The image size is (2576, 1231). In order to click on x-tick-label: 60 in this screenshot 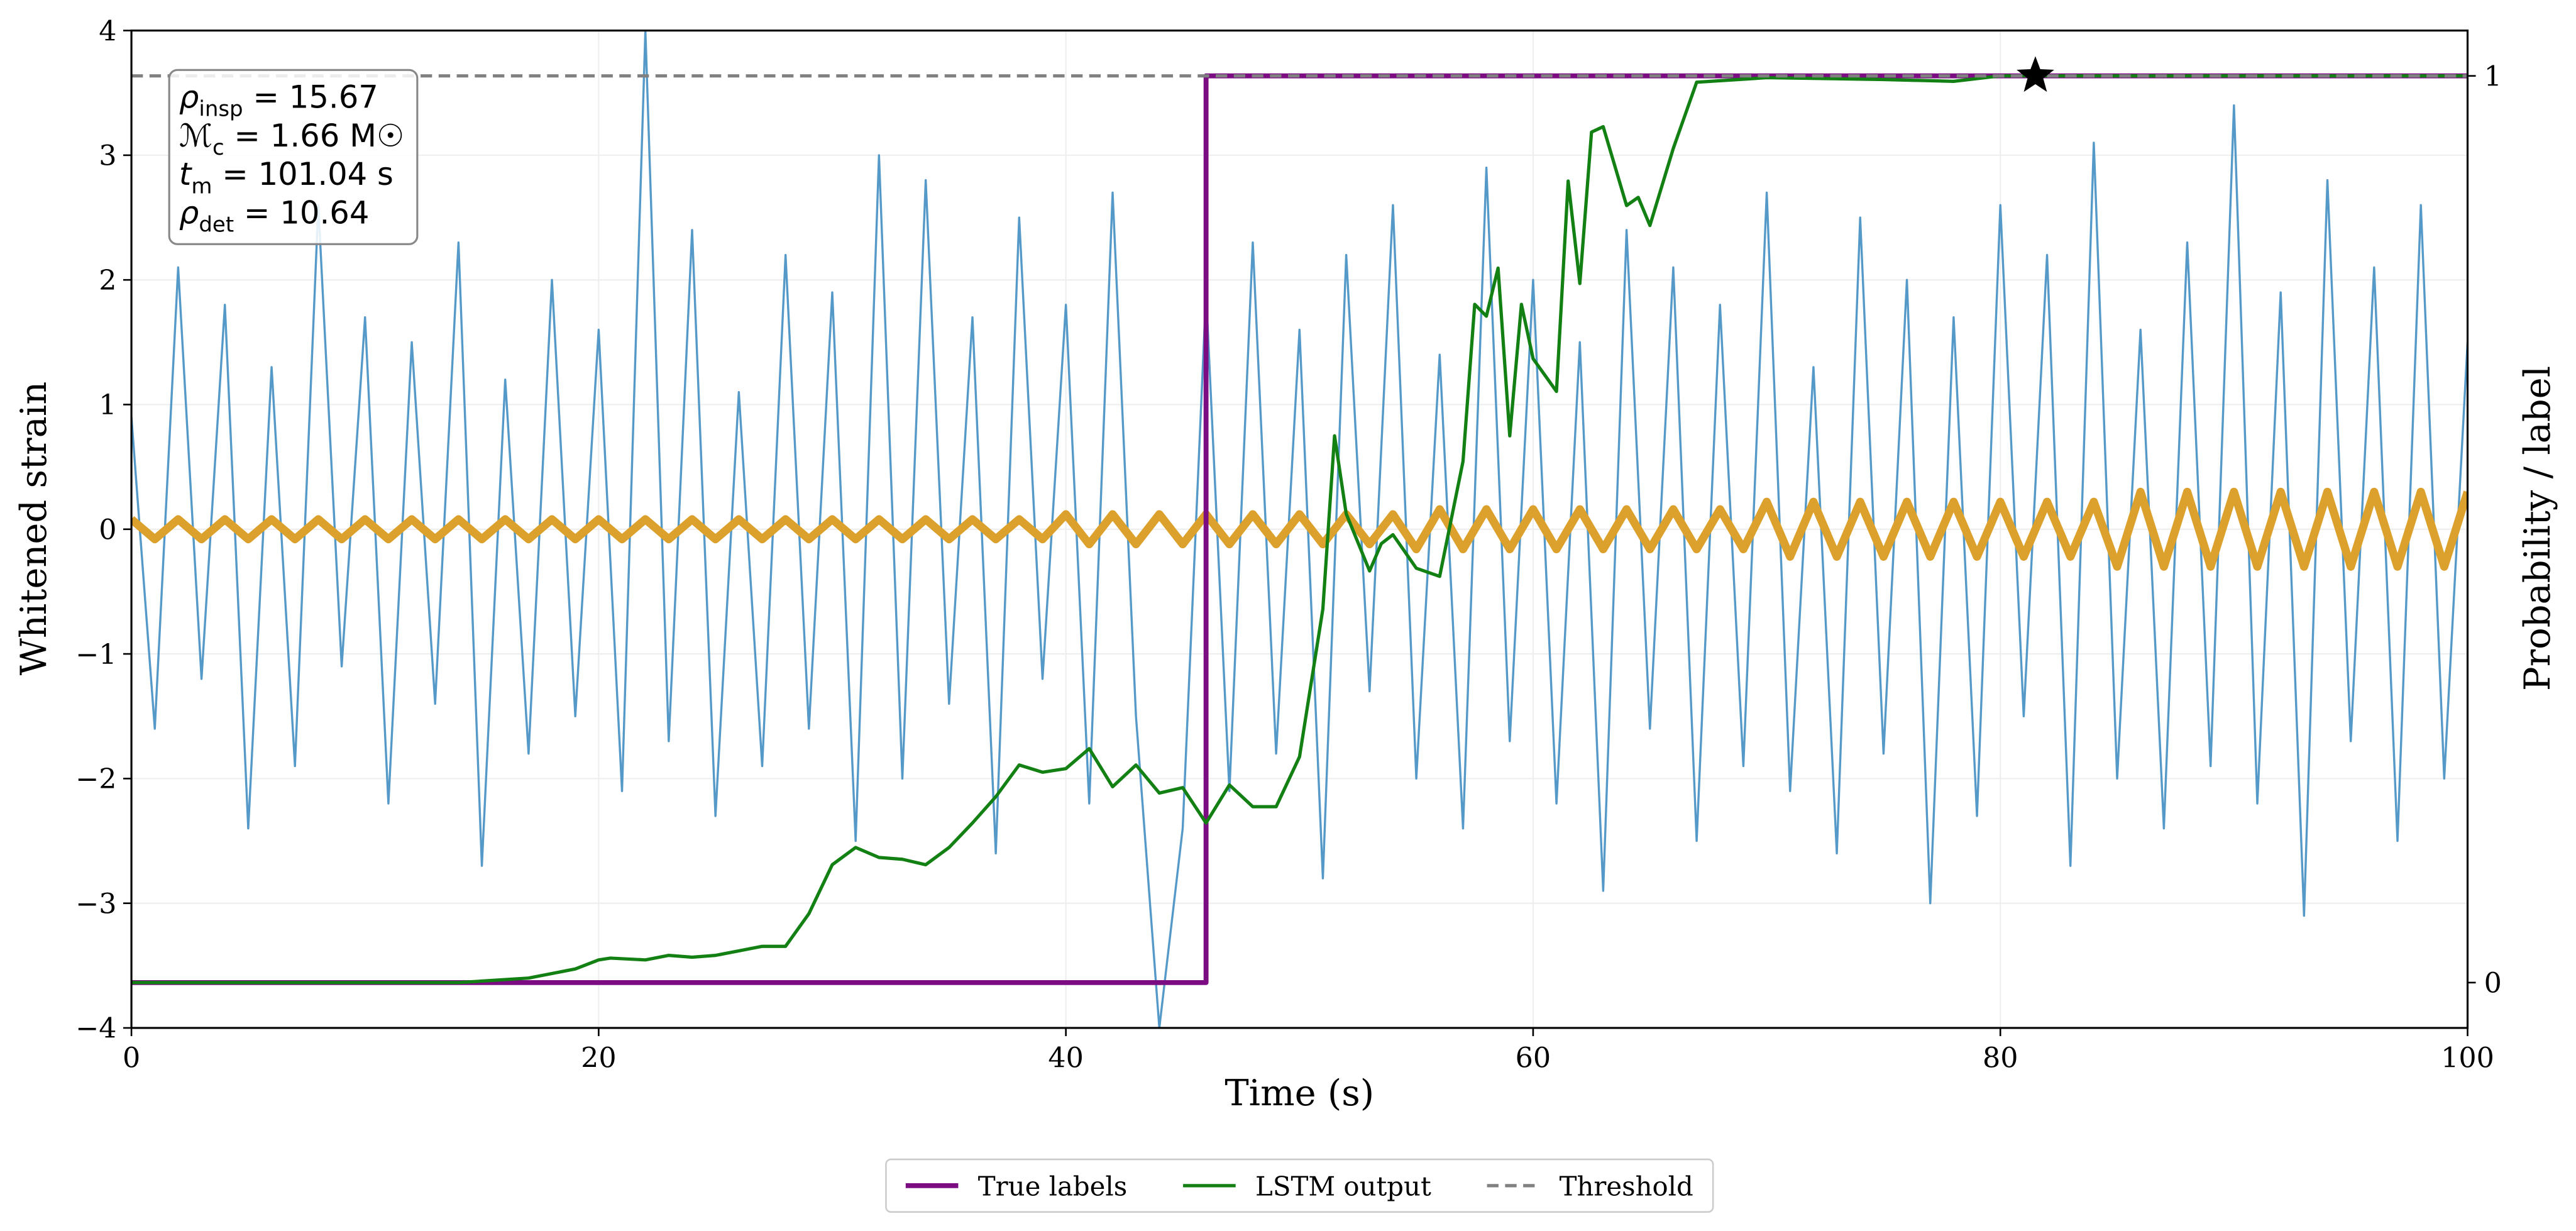, I will do `click(1533, 1058)`.